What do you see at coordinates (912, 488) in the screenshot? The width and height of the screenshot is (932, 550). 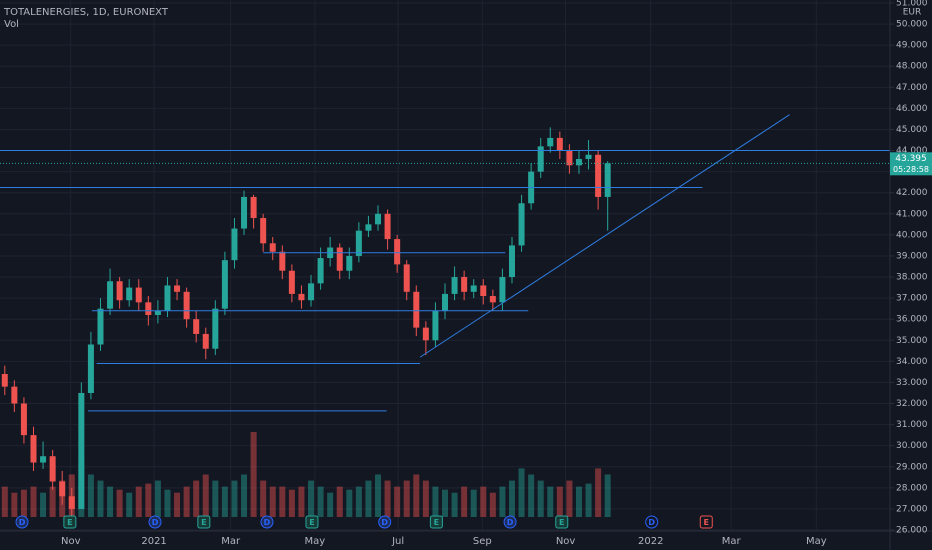 I see `y-tick-label: 28.000` at bounding box center [912, 488].